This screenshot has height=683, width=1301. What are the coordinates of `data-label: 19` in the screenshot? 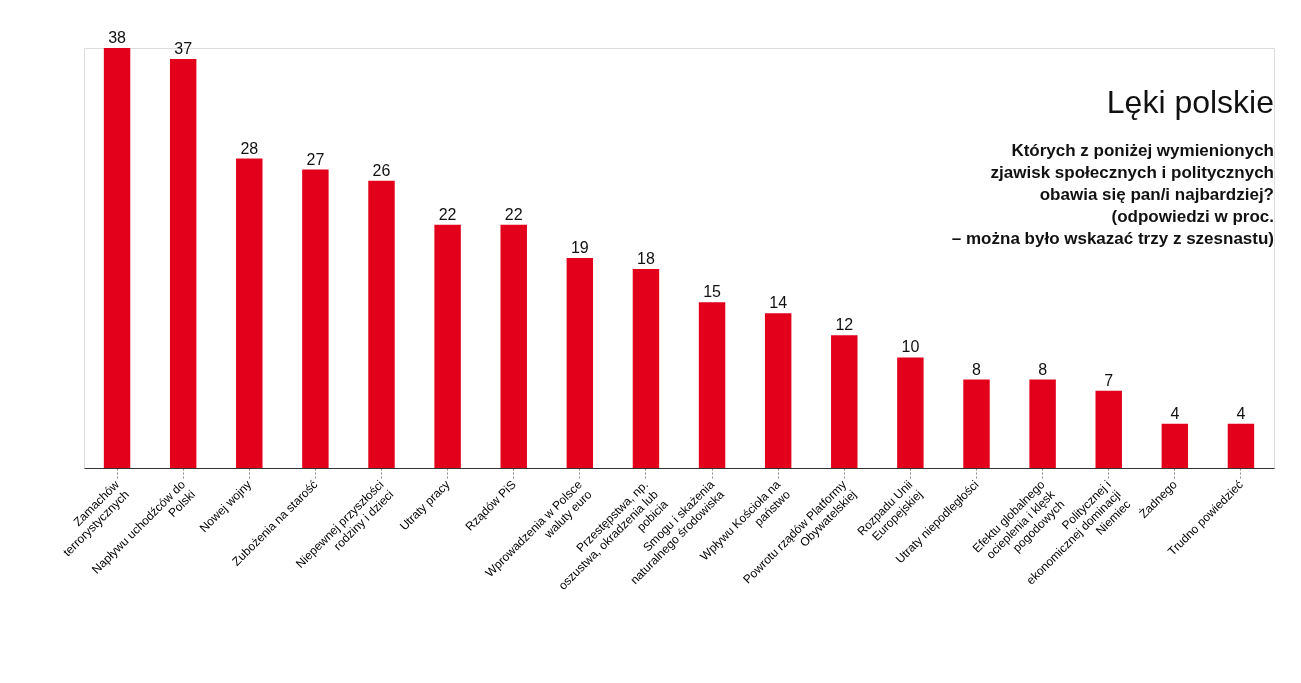 It's located at (579, 247).